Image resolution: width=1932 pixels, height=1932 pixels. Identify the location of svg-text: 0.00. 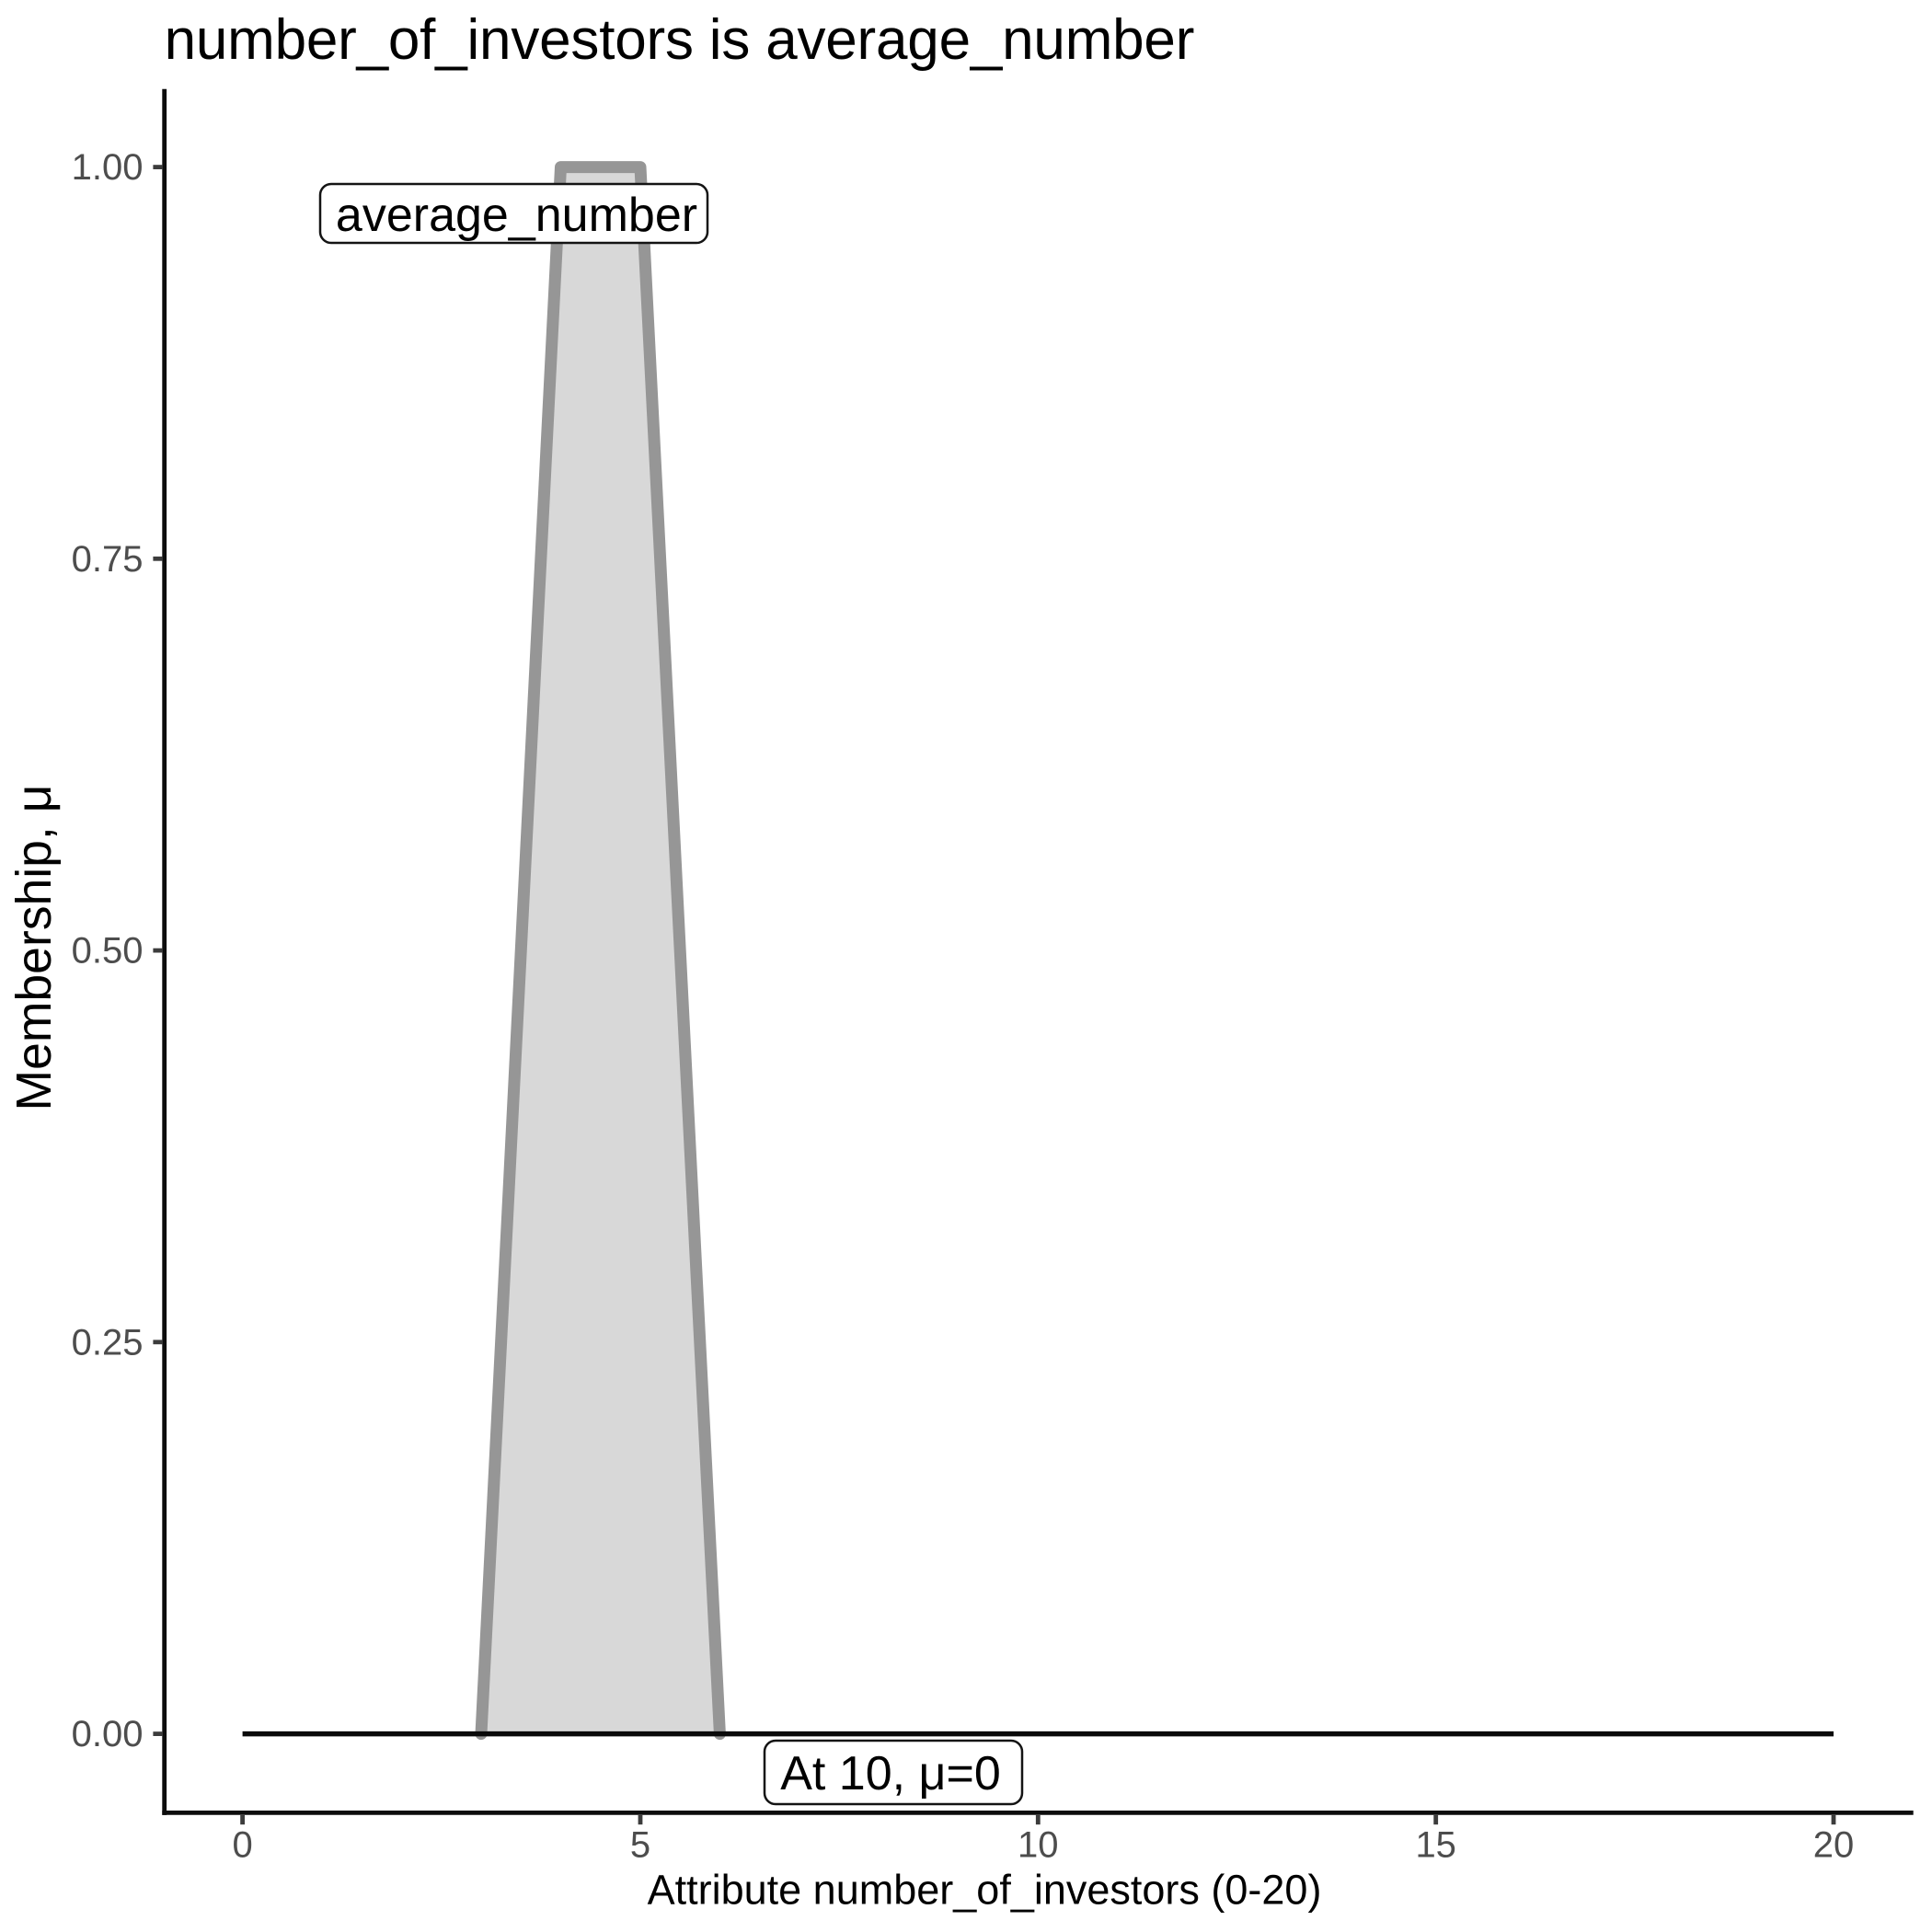
(108, 1734).